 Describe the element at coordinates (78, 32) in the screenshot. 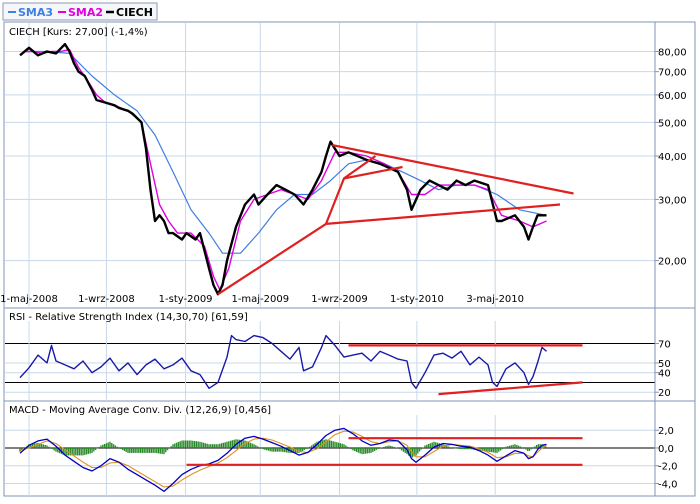

I see `price-panel-title: CIECH [Kurs: 27,00] (-1,4%)` at that location.